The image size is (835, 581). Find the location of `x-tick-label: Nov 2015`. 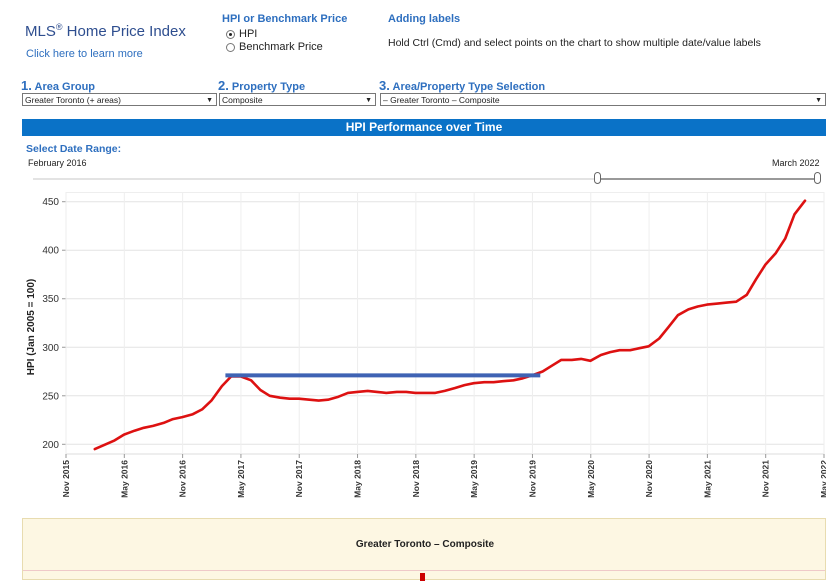

x-tick-label: Nov 2015 is located at coordinates (66, 479).